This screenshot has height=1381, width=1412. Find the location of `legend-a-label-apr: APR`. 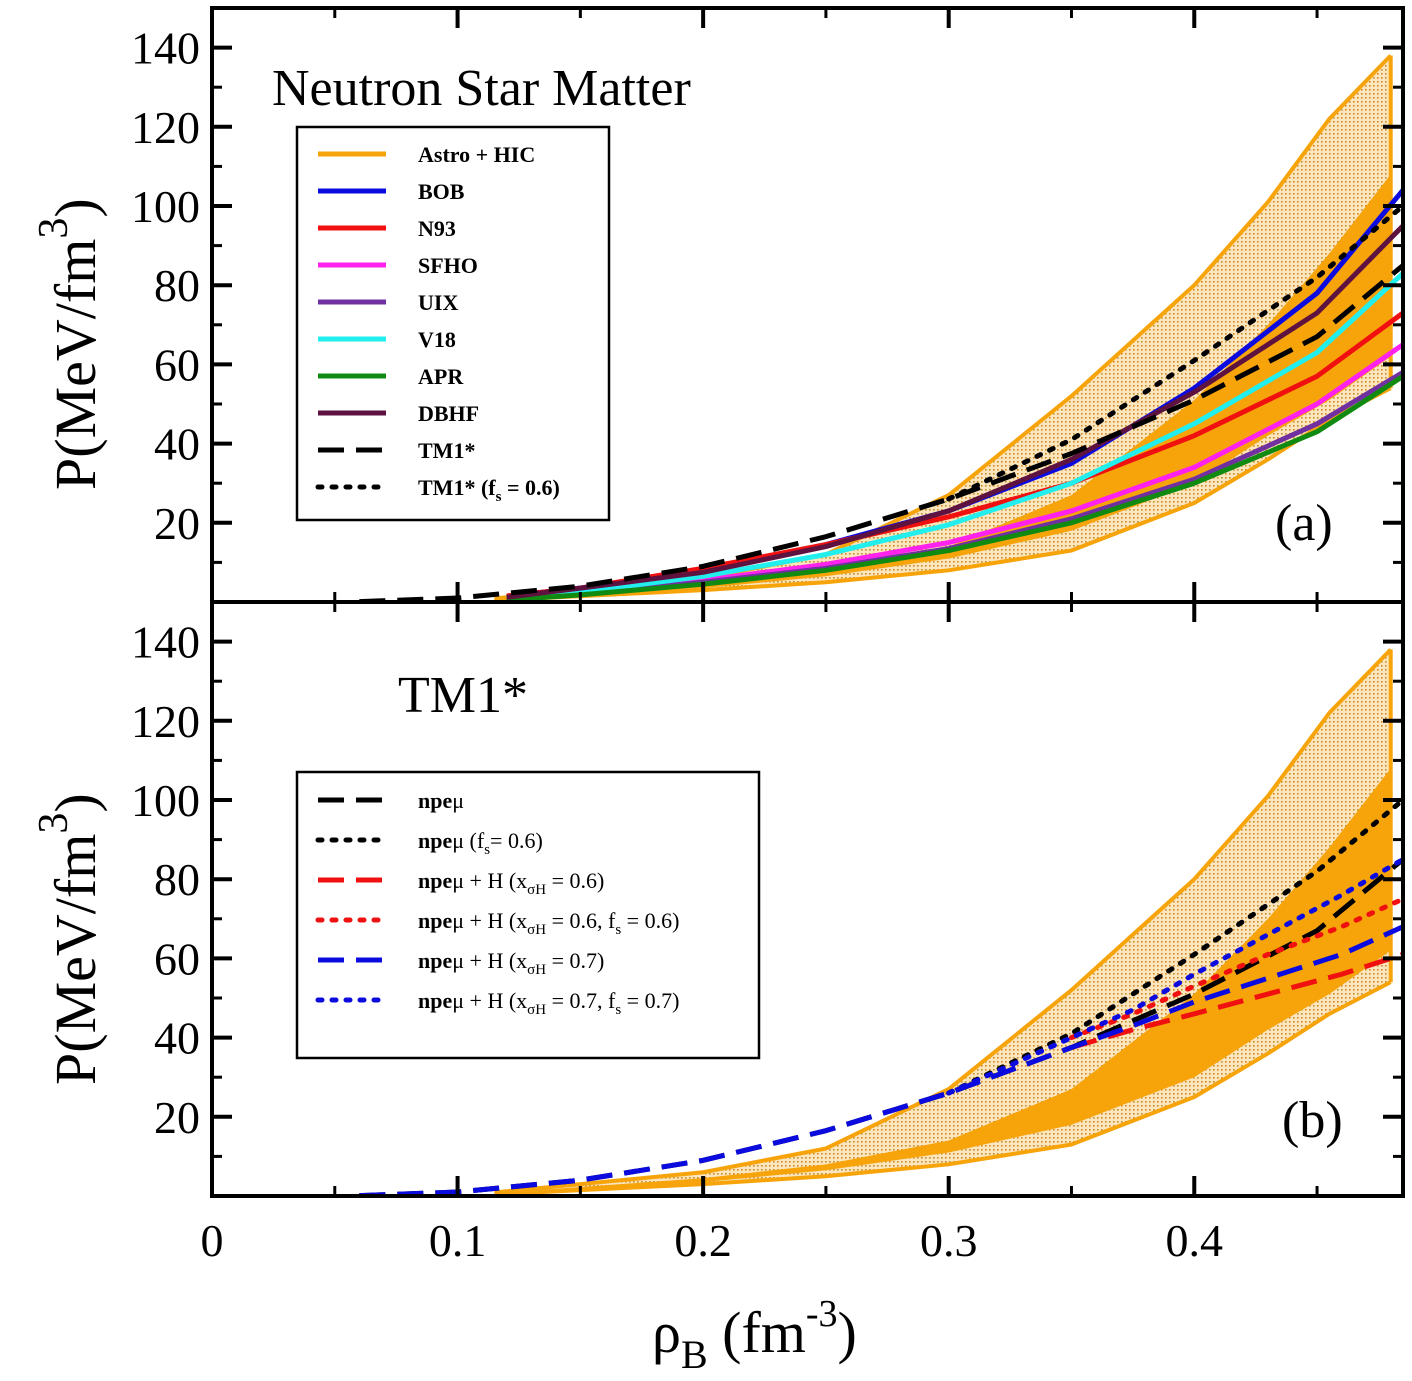

legend-a-label-apr: APR is located at coordinates (441, 376).